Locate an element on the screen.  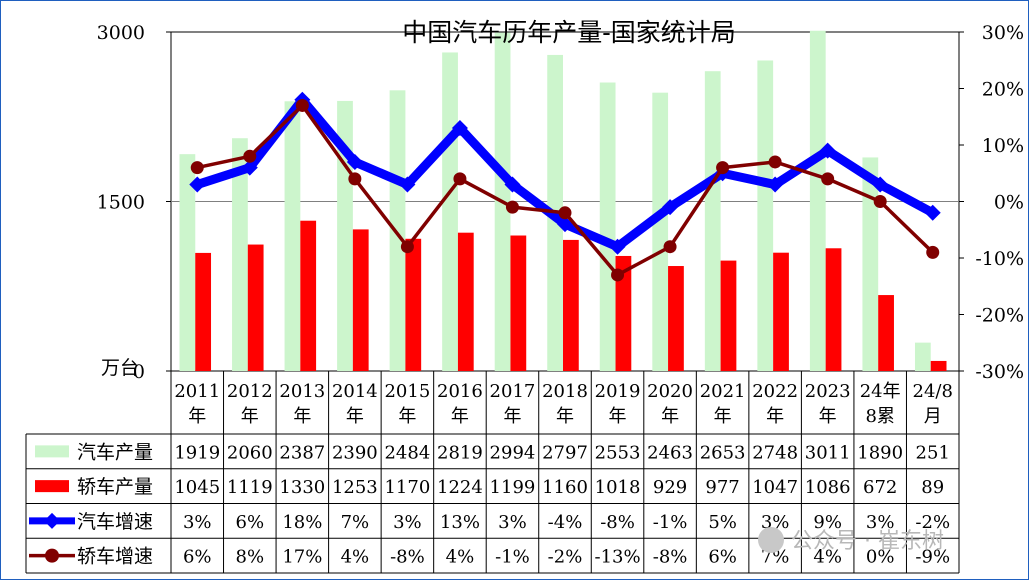
y-tick-label-1: 1500 is located at coordinates (121, 203).